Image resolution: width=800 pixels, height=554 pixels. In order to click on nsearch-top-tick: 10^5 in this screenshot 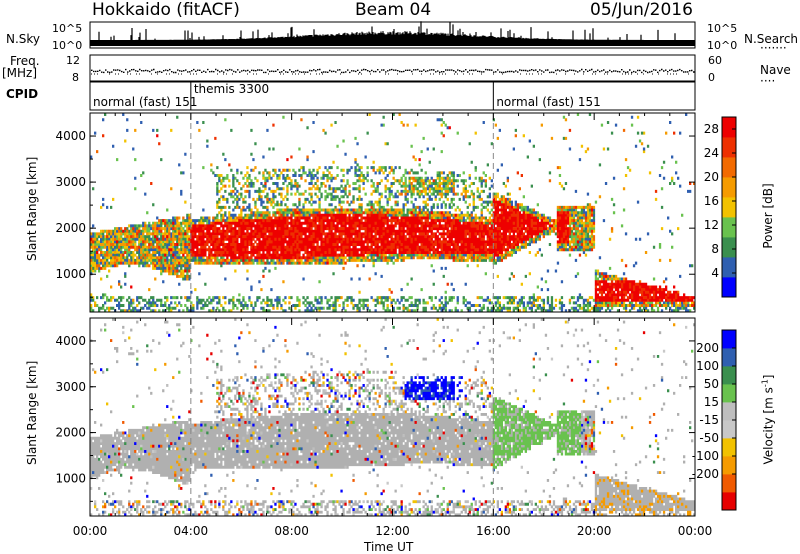, I will do `click(722, 28)`.